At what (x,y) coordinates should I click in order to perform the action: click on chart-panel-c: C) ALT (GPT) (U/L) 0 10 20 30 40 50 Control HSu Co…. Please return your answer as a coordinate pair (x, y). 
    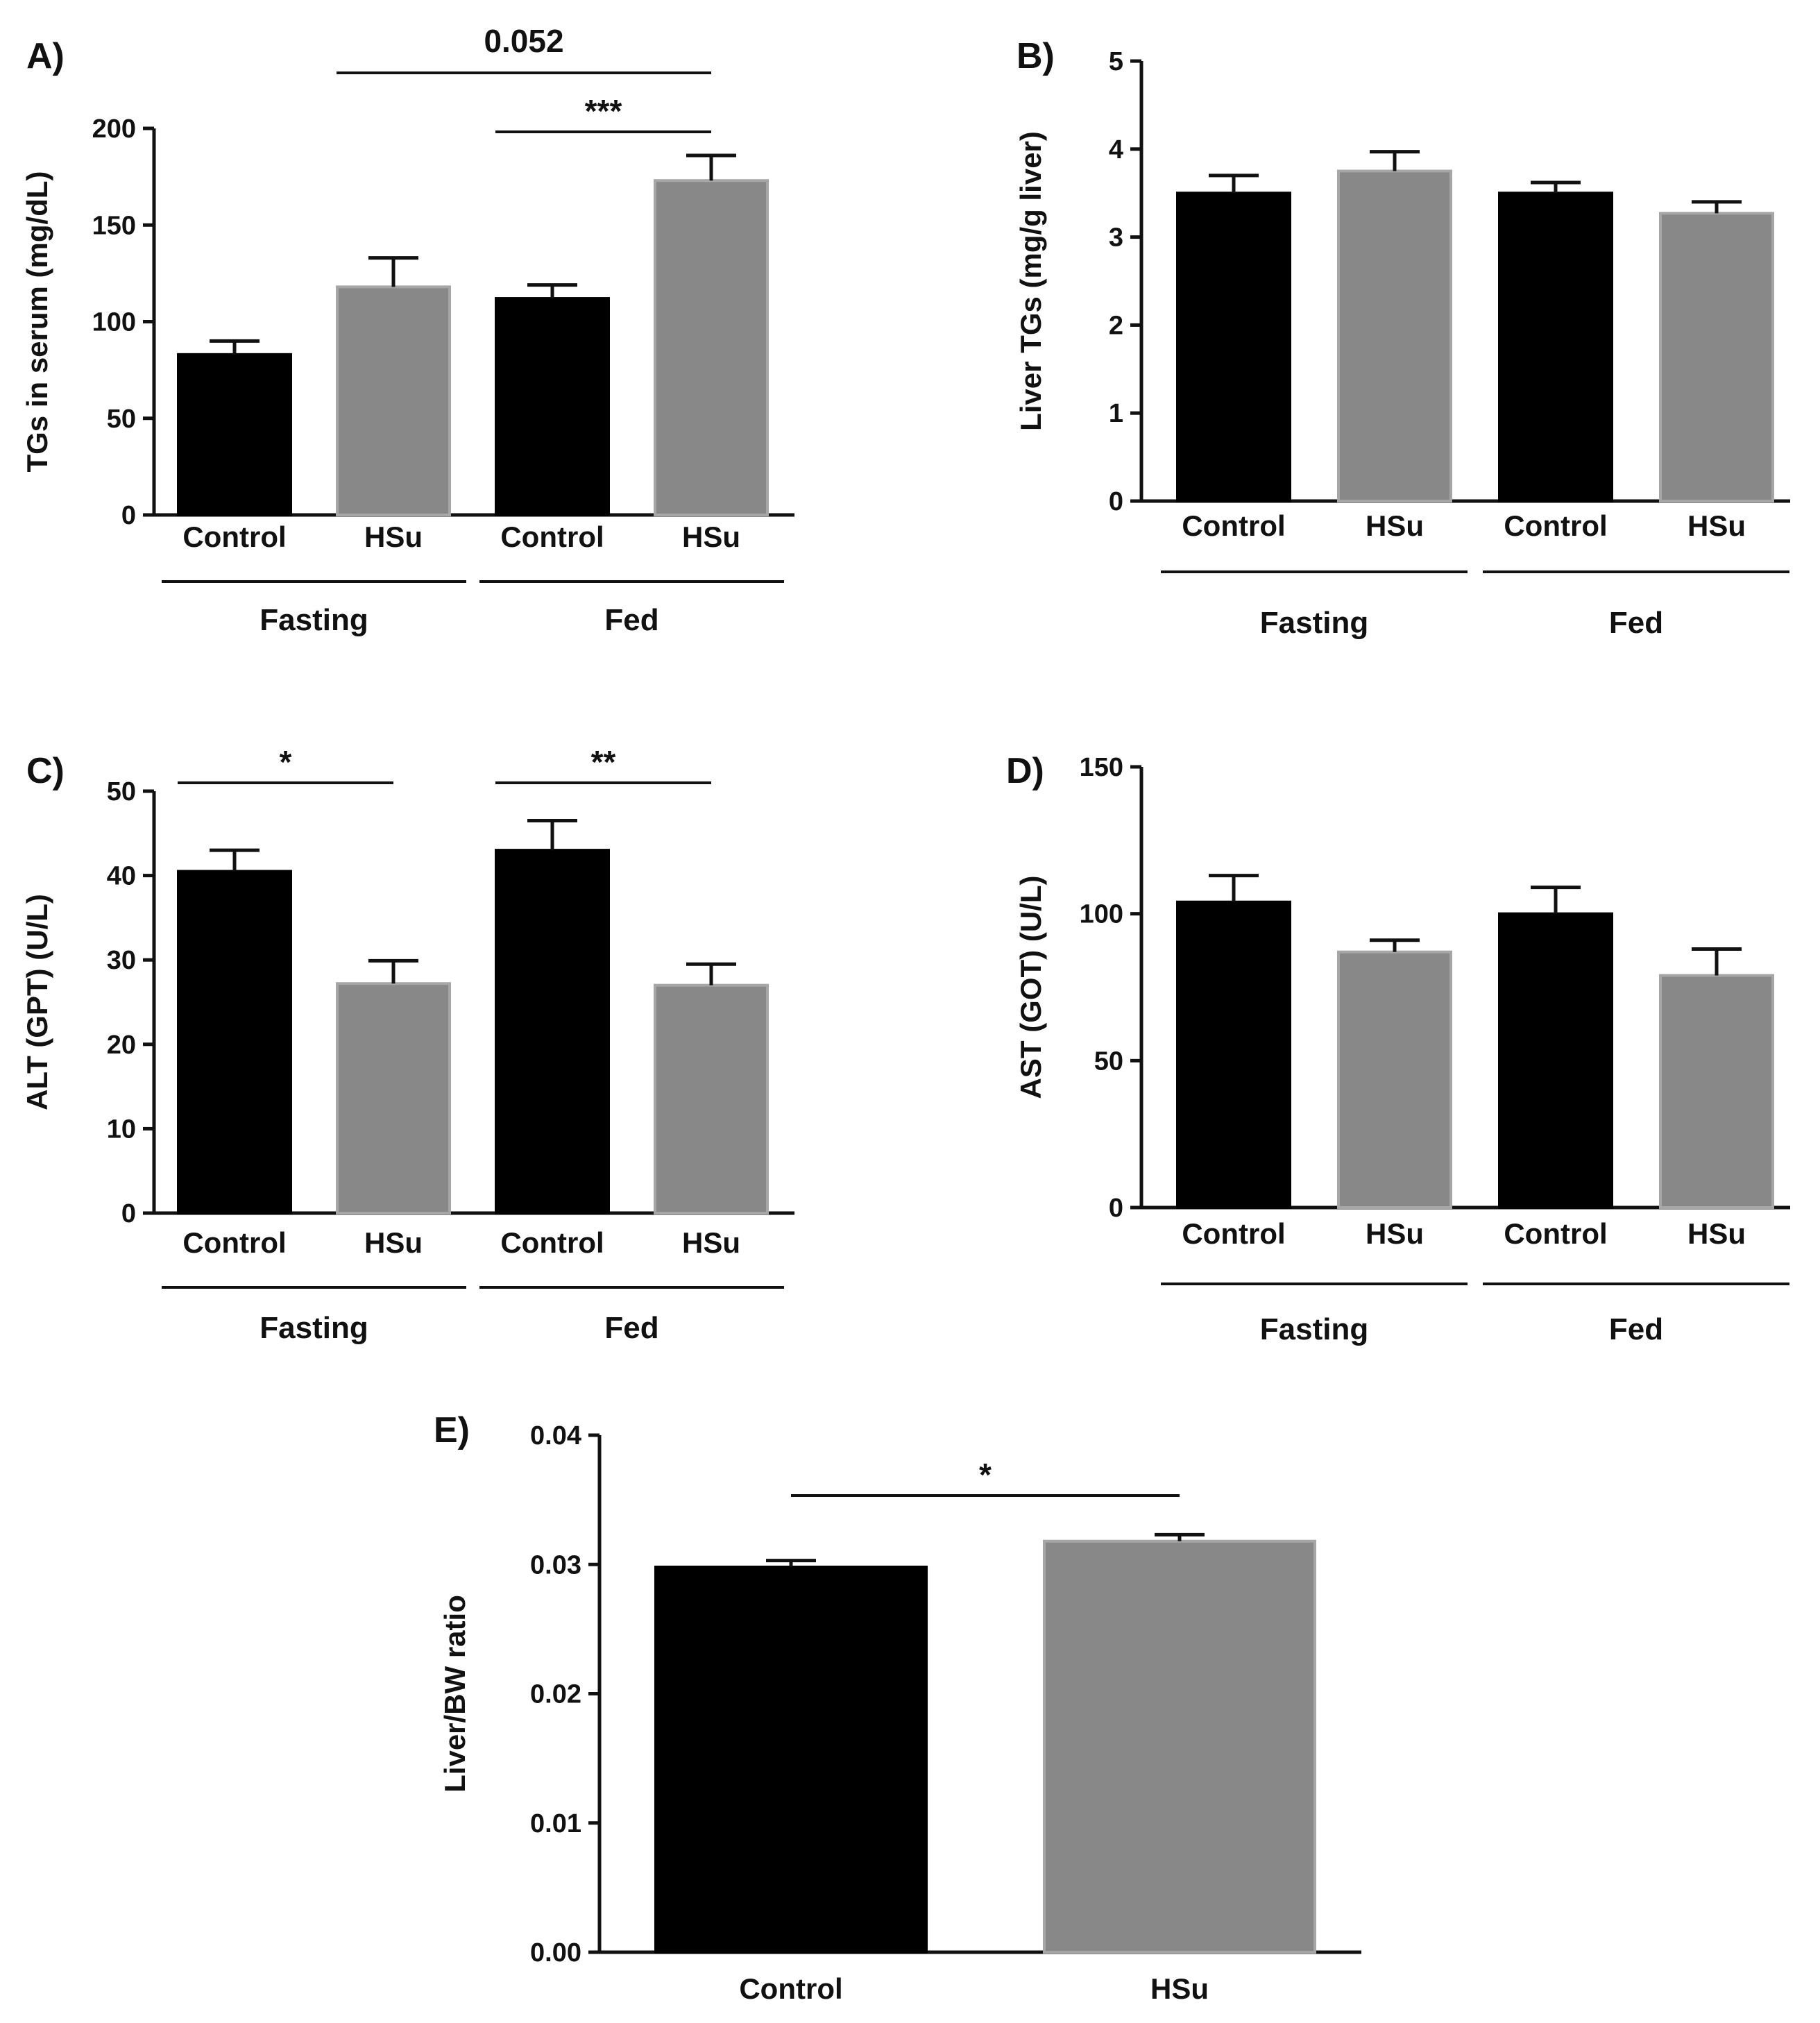
    Looking at the image, I should click on (407, 1044).